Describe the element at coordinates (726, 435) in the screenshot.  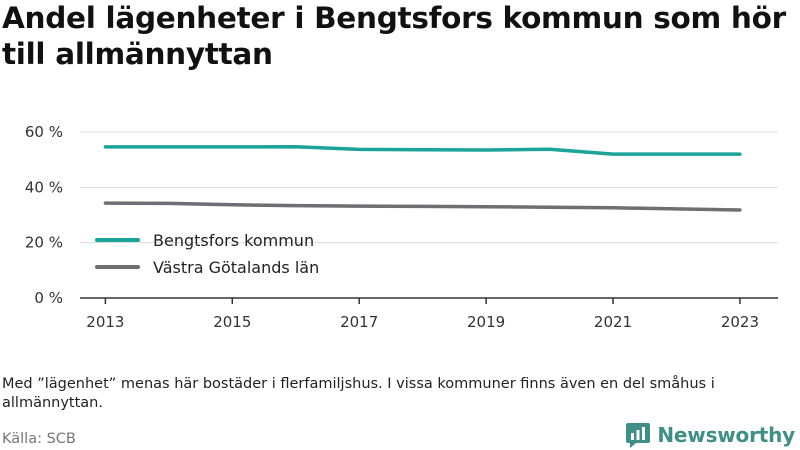
I see `brand-name: Newsworthy` at that location.